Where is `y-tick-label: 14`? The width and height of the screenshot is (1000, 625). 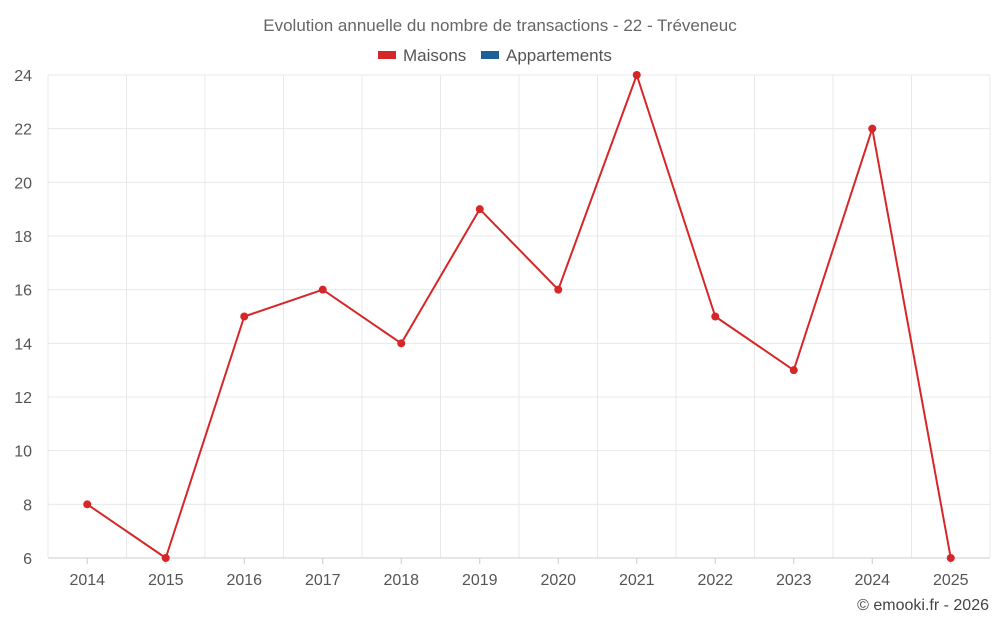
y-tick-label: 14 is located at coordinates (23, 344).